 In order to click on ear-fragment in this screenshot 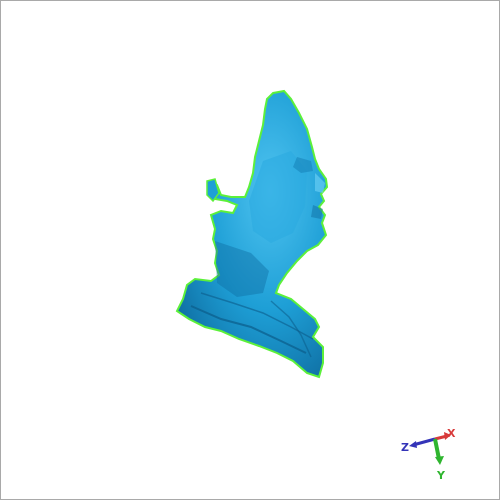, I will do `click(213, 190)`.